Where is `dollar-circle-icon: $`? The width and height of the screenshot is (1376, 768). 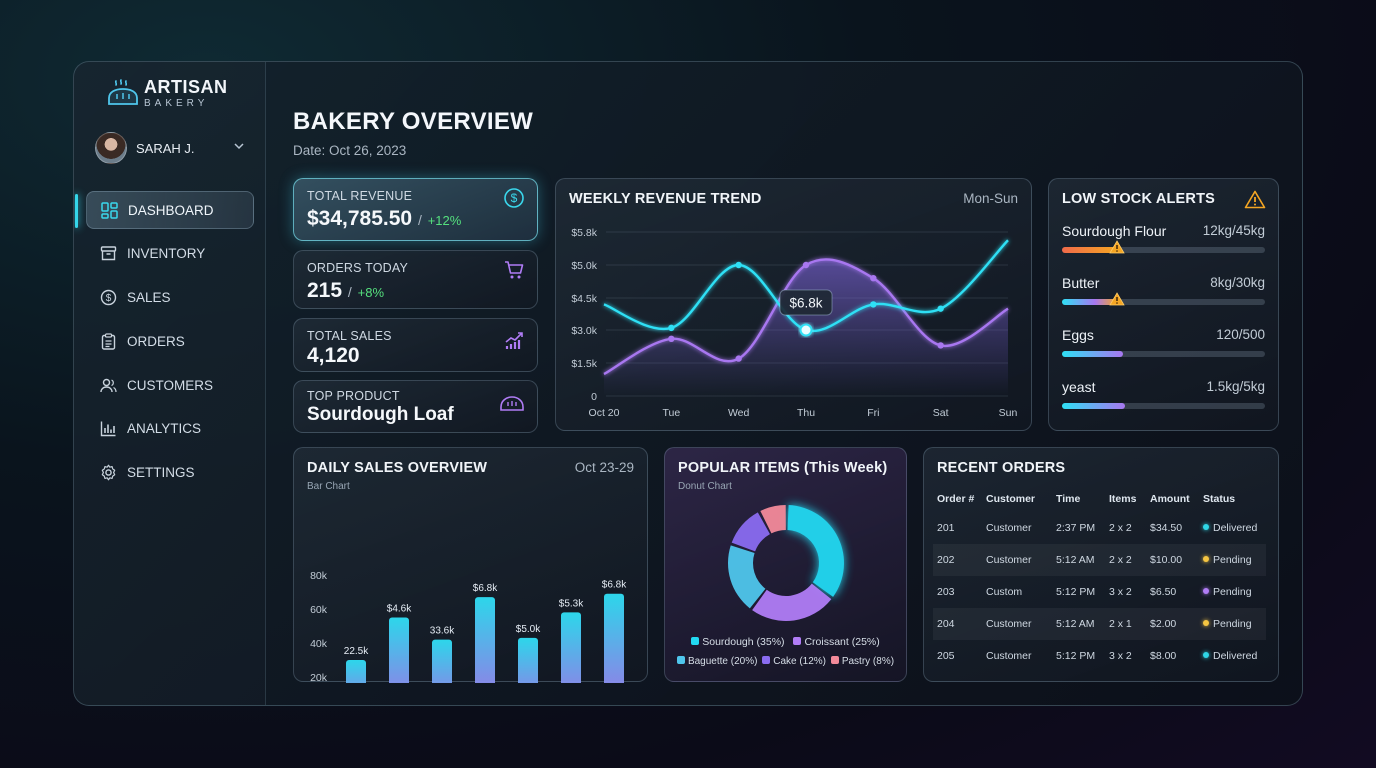 dollar-circle-icon: $ is located at coordinates (514, 198).